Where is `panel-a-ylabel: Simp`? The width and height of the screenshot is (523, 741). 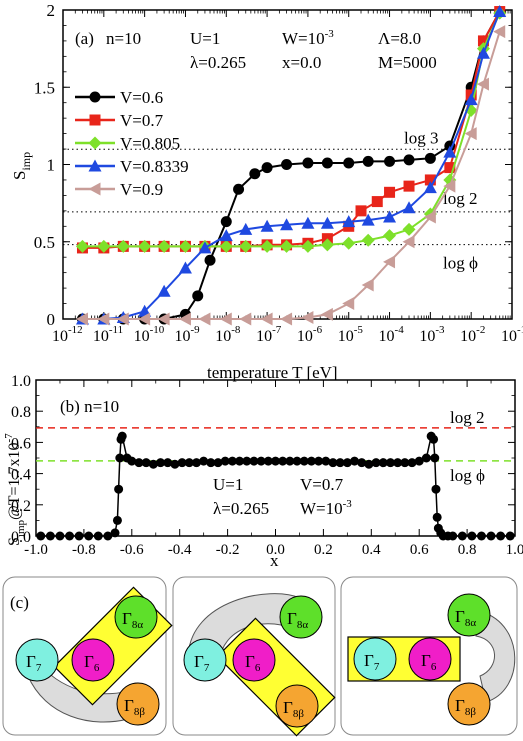
panel-a-ylabel: Simp is located at coordinates (21, 166).